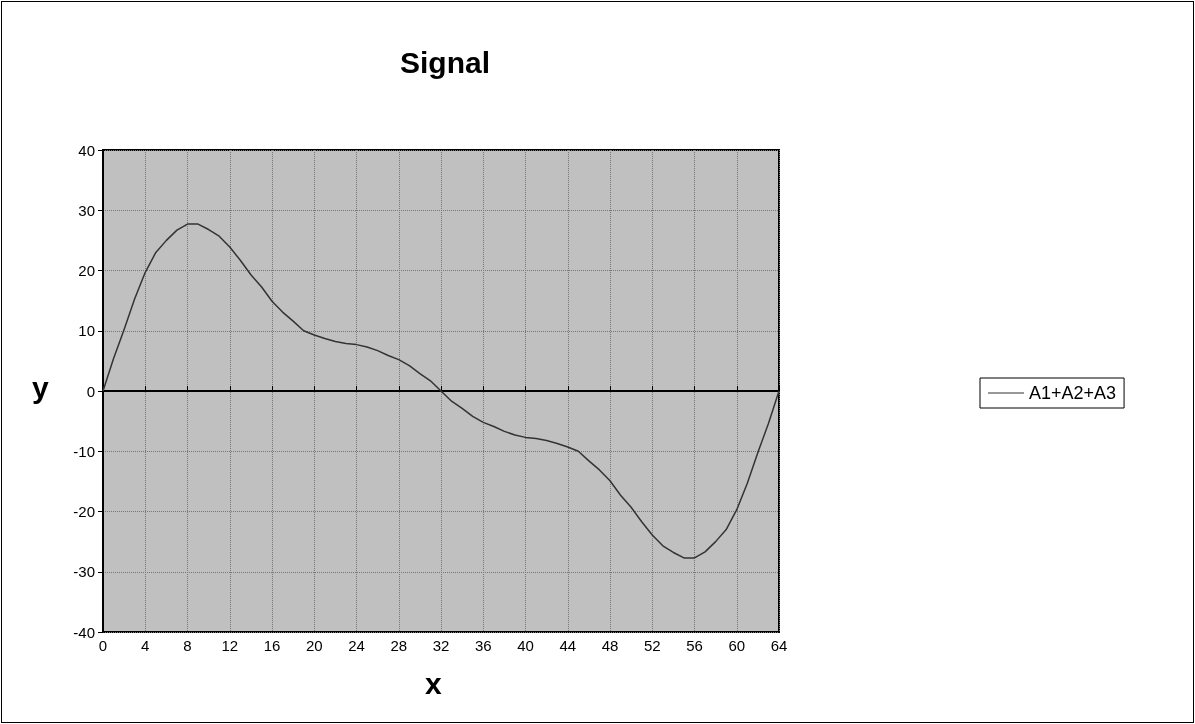 This screenshot has width=1195, height=724. I want to click on y-tick-label: -40, so click(84, 632).